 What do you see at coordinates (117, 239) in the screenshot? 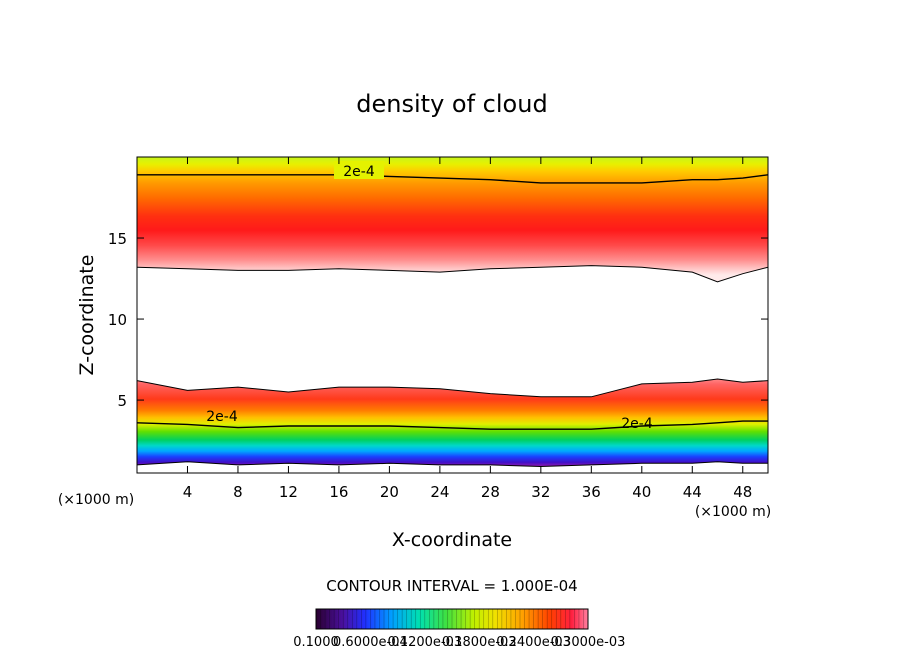
I see `y-tick-label: 15` at bounding box center [117, 239].